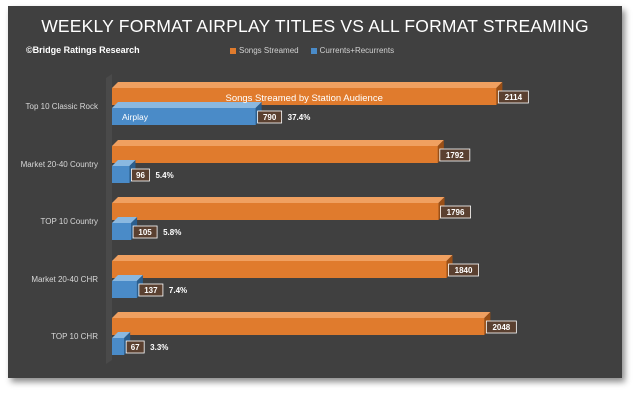  I want to click on currents-bar-top-10-classic-rock-top, so click(187, 105).